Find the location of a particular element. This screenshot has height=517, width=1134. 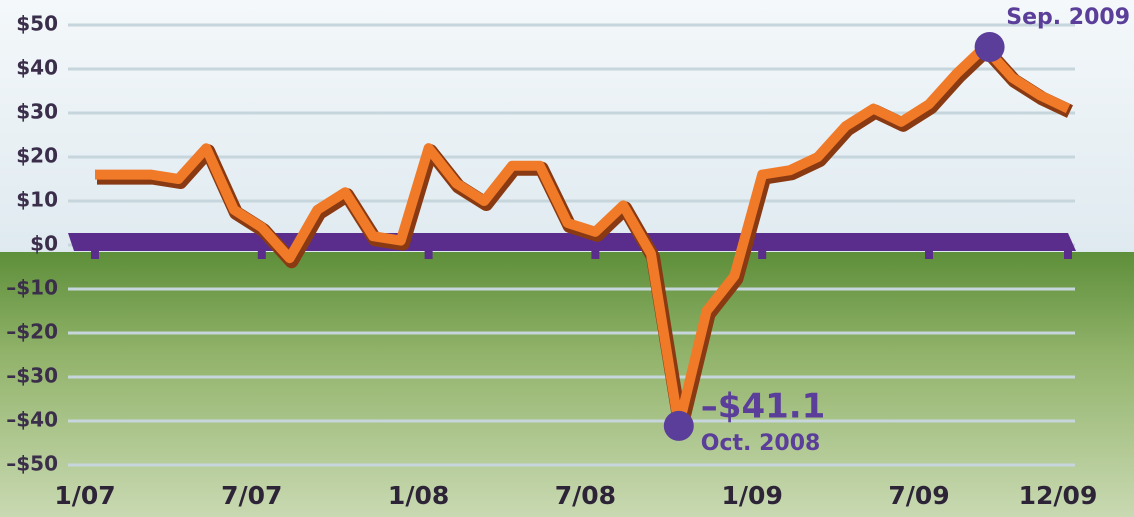

y-tick-label: $20 is located at coordinates (37, 156).